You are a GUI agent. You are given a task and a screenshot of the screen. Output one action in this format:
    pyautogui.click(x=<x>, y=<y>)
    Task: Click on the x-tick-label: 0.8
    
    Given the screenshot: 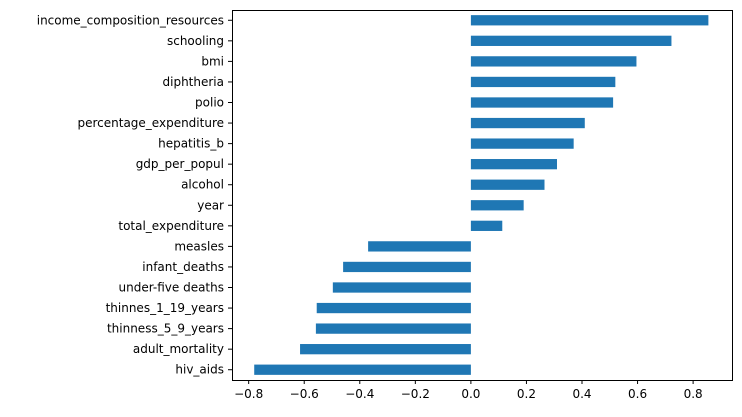 What is the action you would take?
    pyautogui.click(x=693, y=394)
    